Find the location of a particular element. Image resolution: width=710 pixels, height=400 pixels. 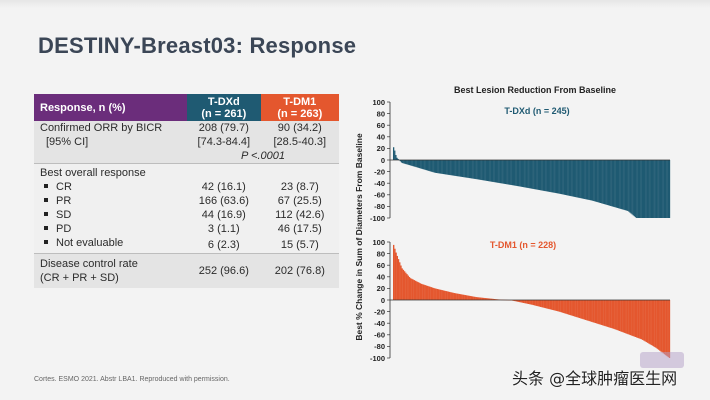

y-tick-label: 0 is located at coordinates (383, 160).